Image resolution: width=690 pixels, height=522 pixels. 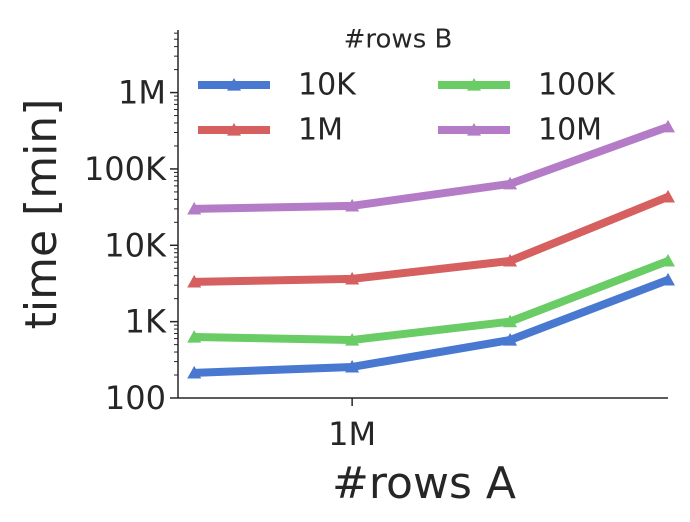 I want to click on y-axis-label: time [min], so click(x=41, y=214).